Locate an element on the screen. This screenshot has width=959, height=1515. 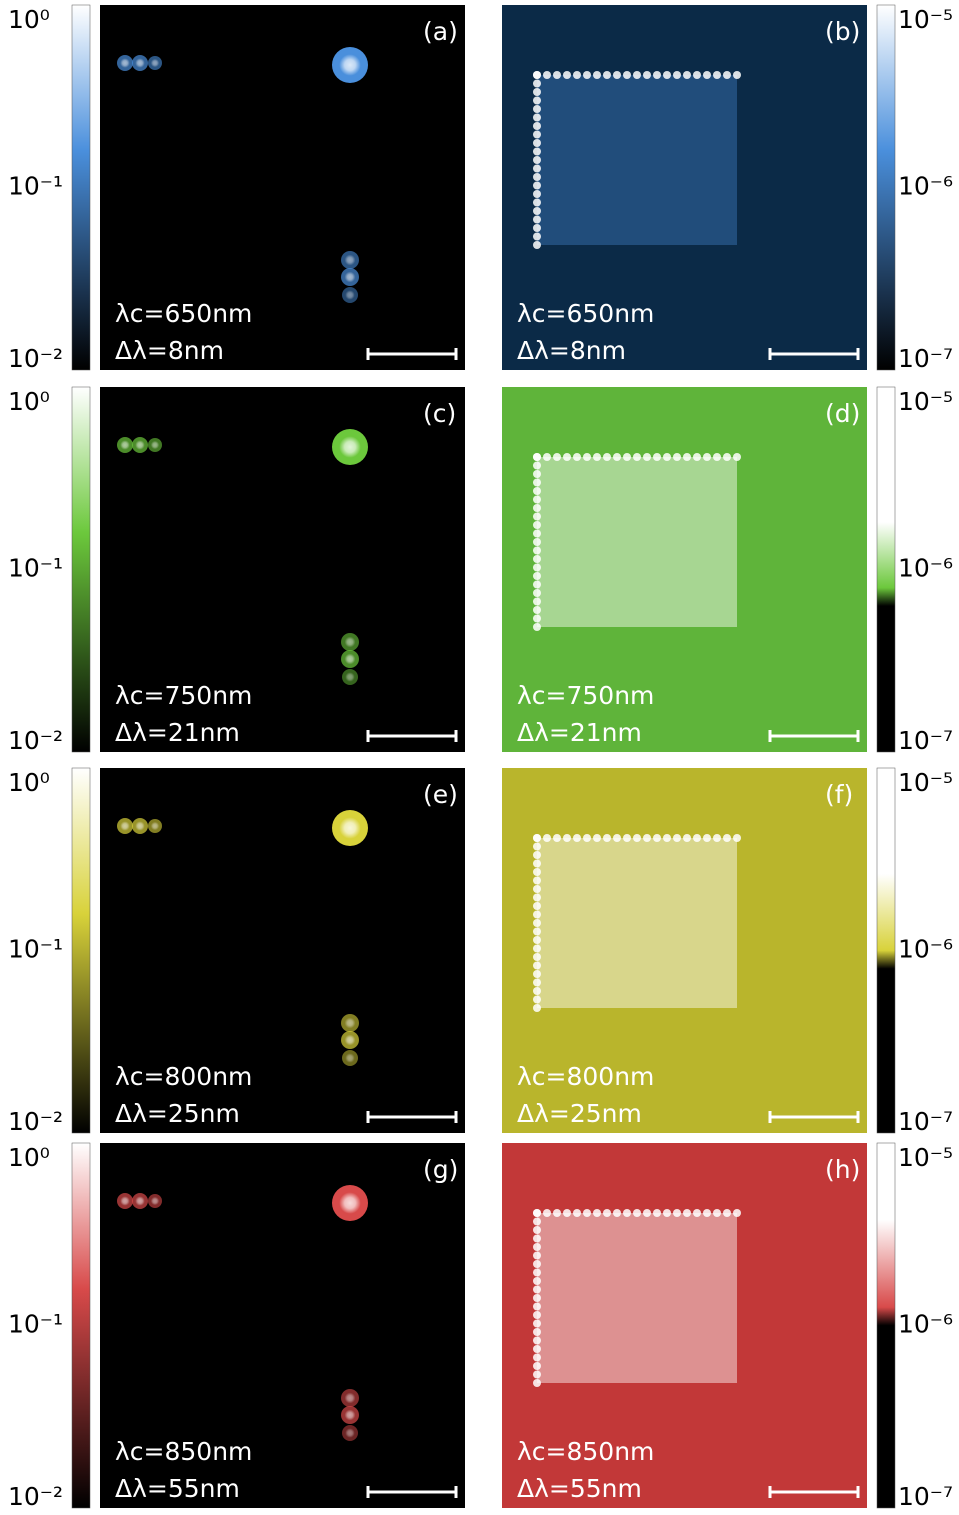
image-background is located at coordinates (684, 569).